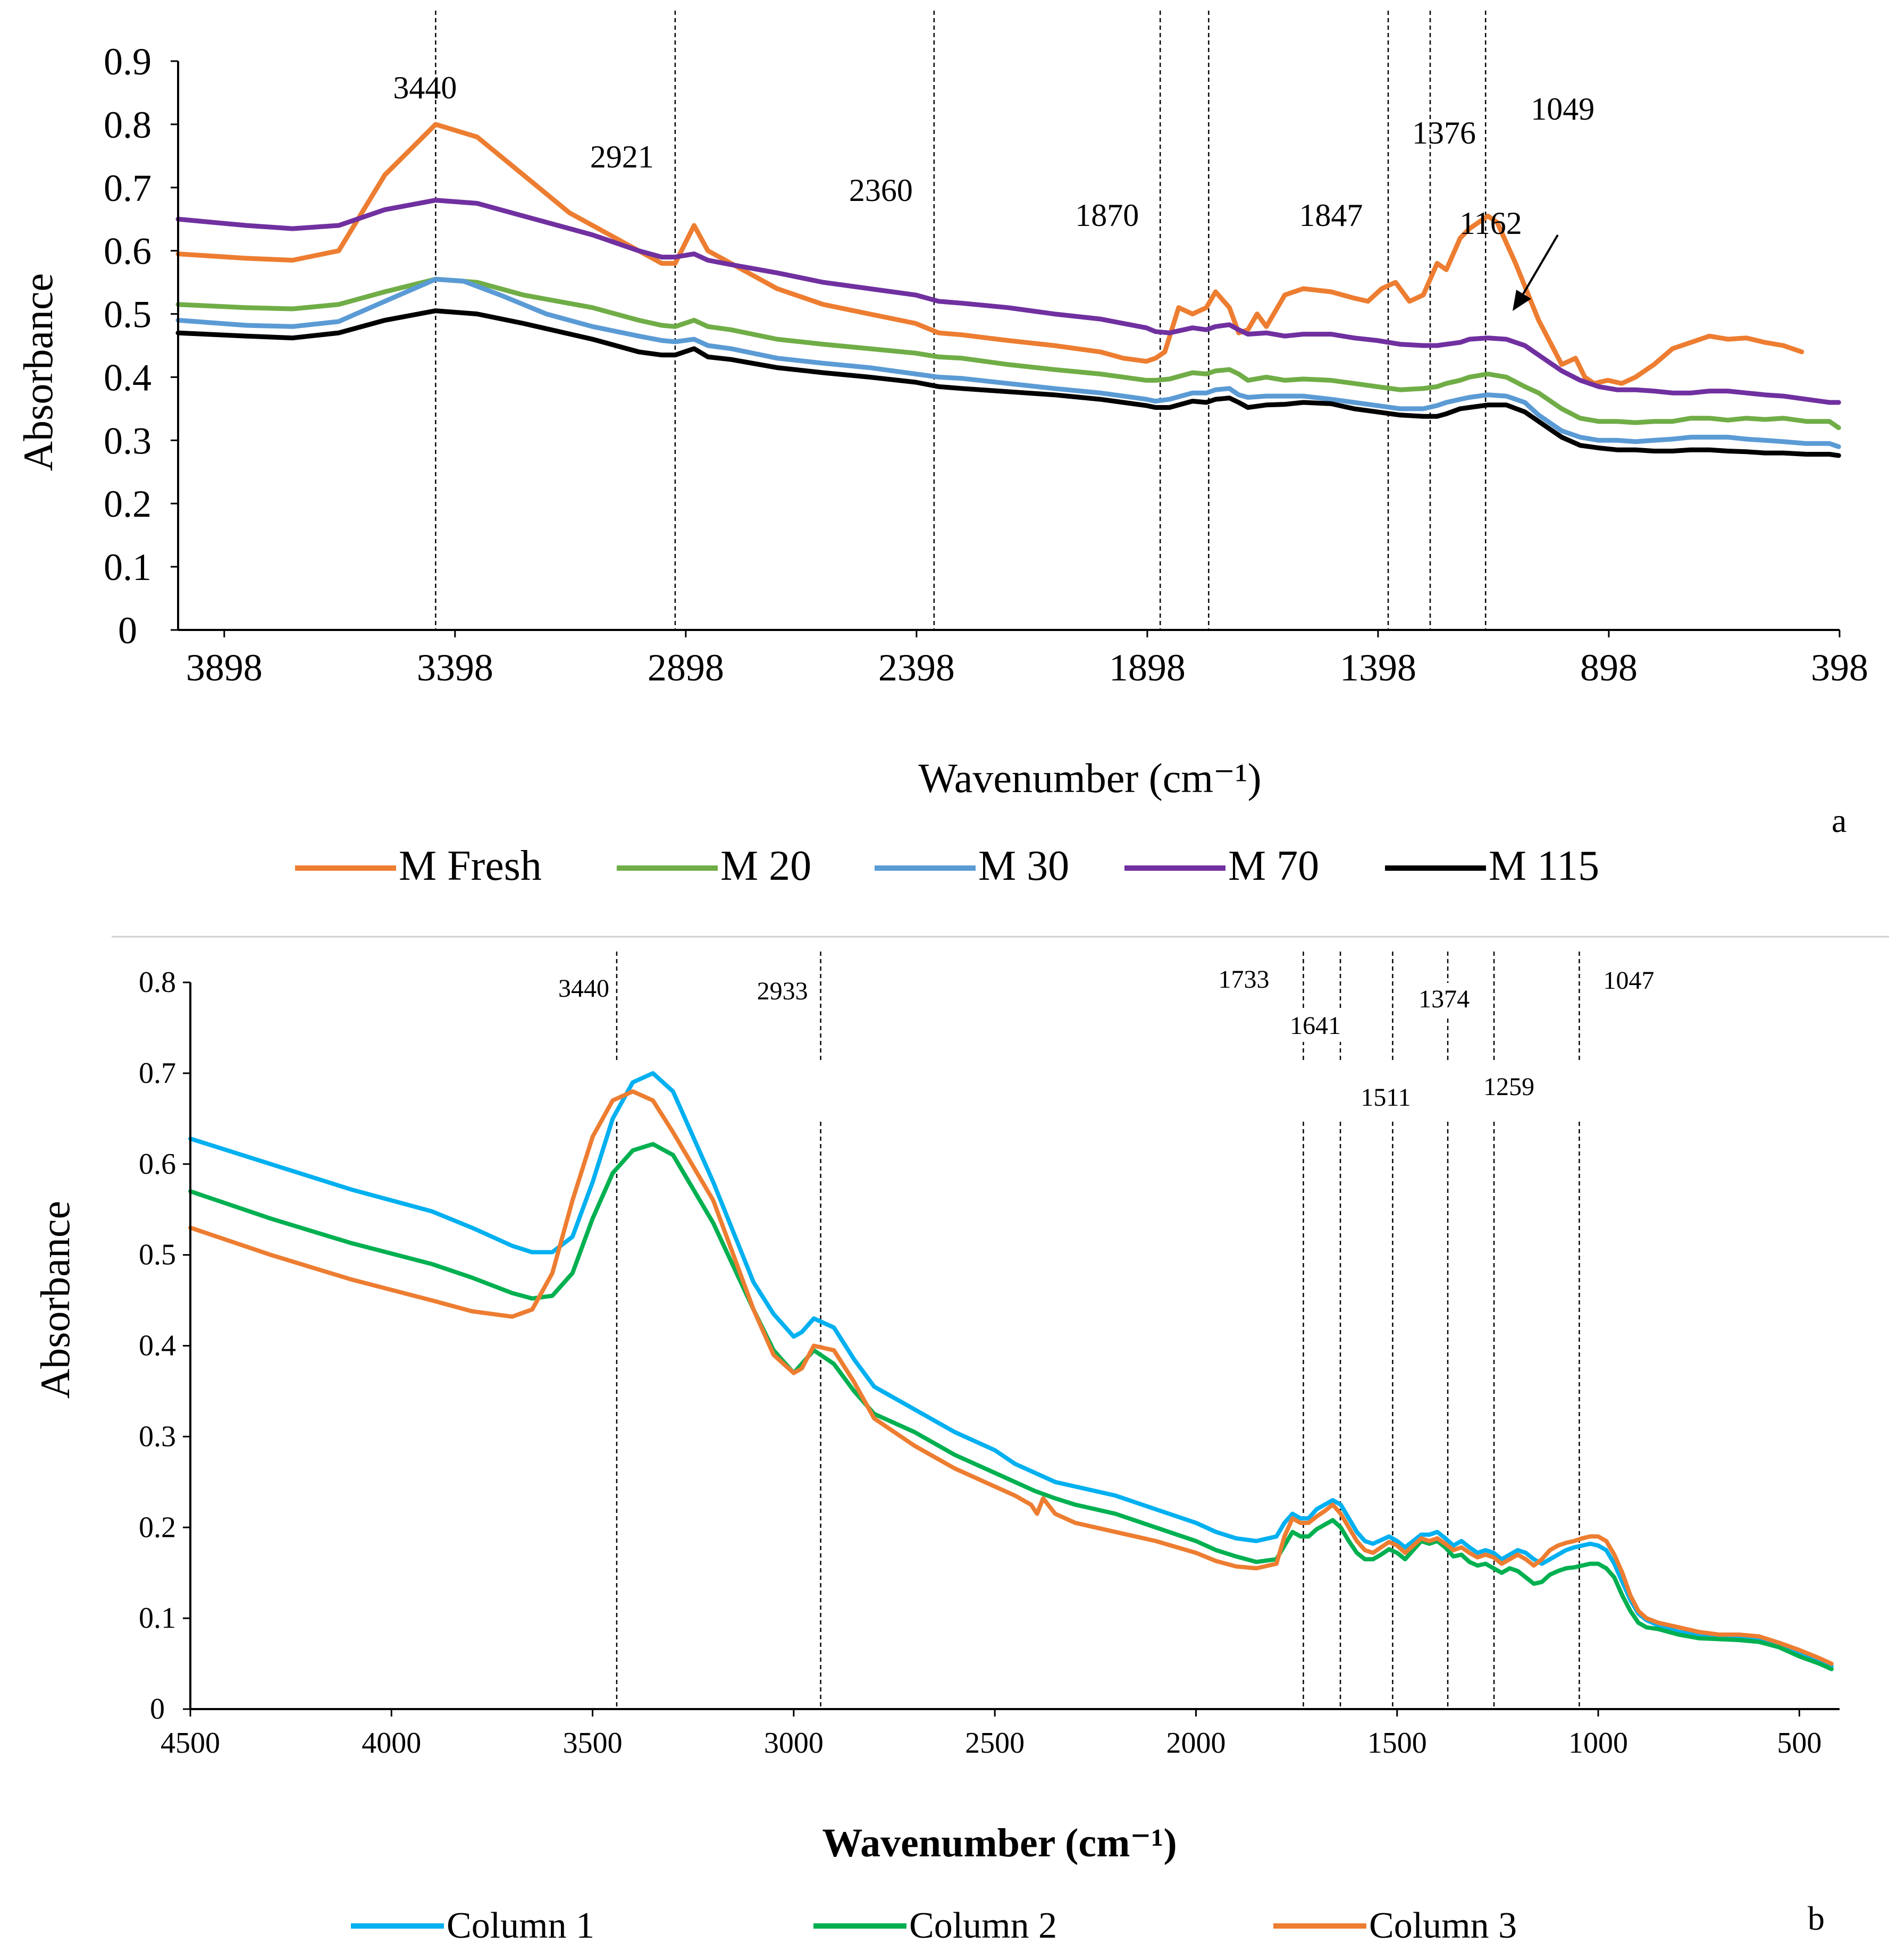 The image size is (1889, 1960). What do you see at coordinates (1598, 1743) in the screenshot?
I see `panel-b-x-tick-1000: 1000` at bounding box center [1598, 1743].